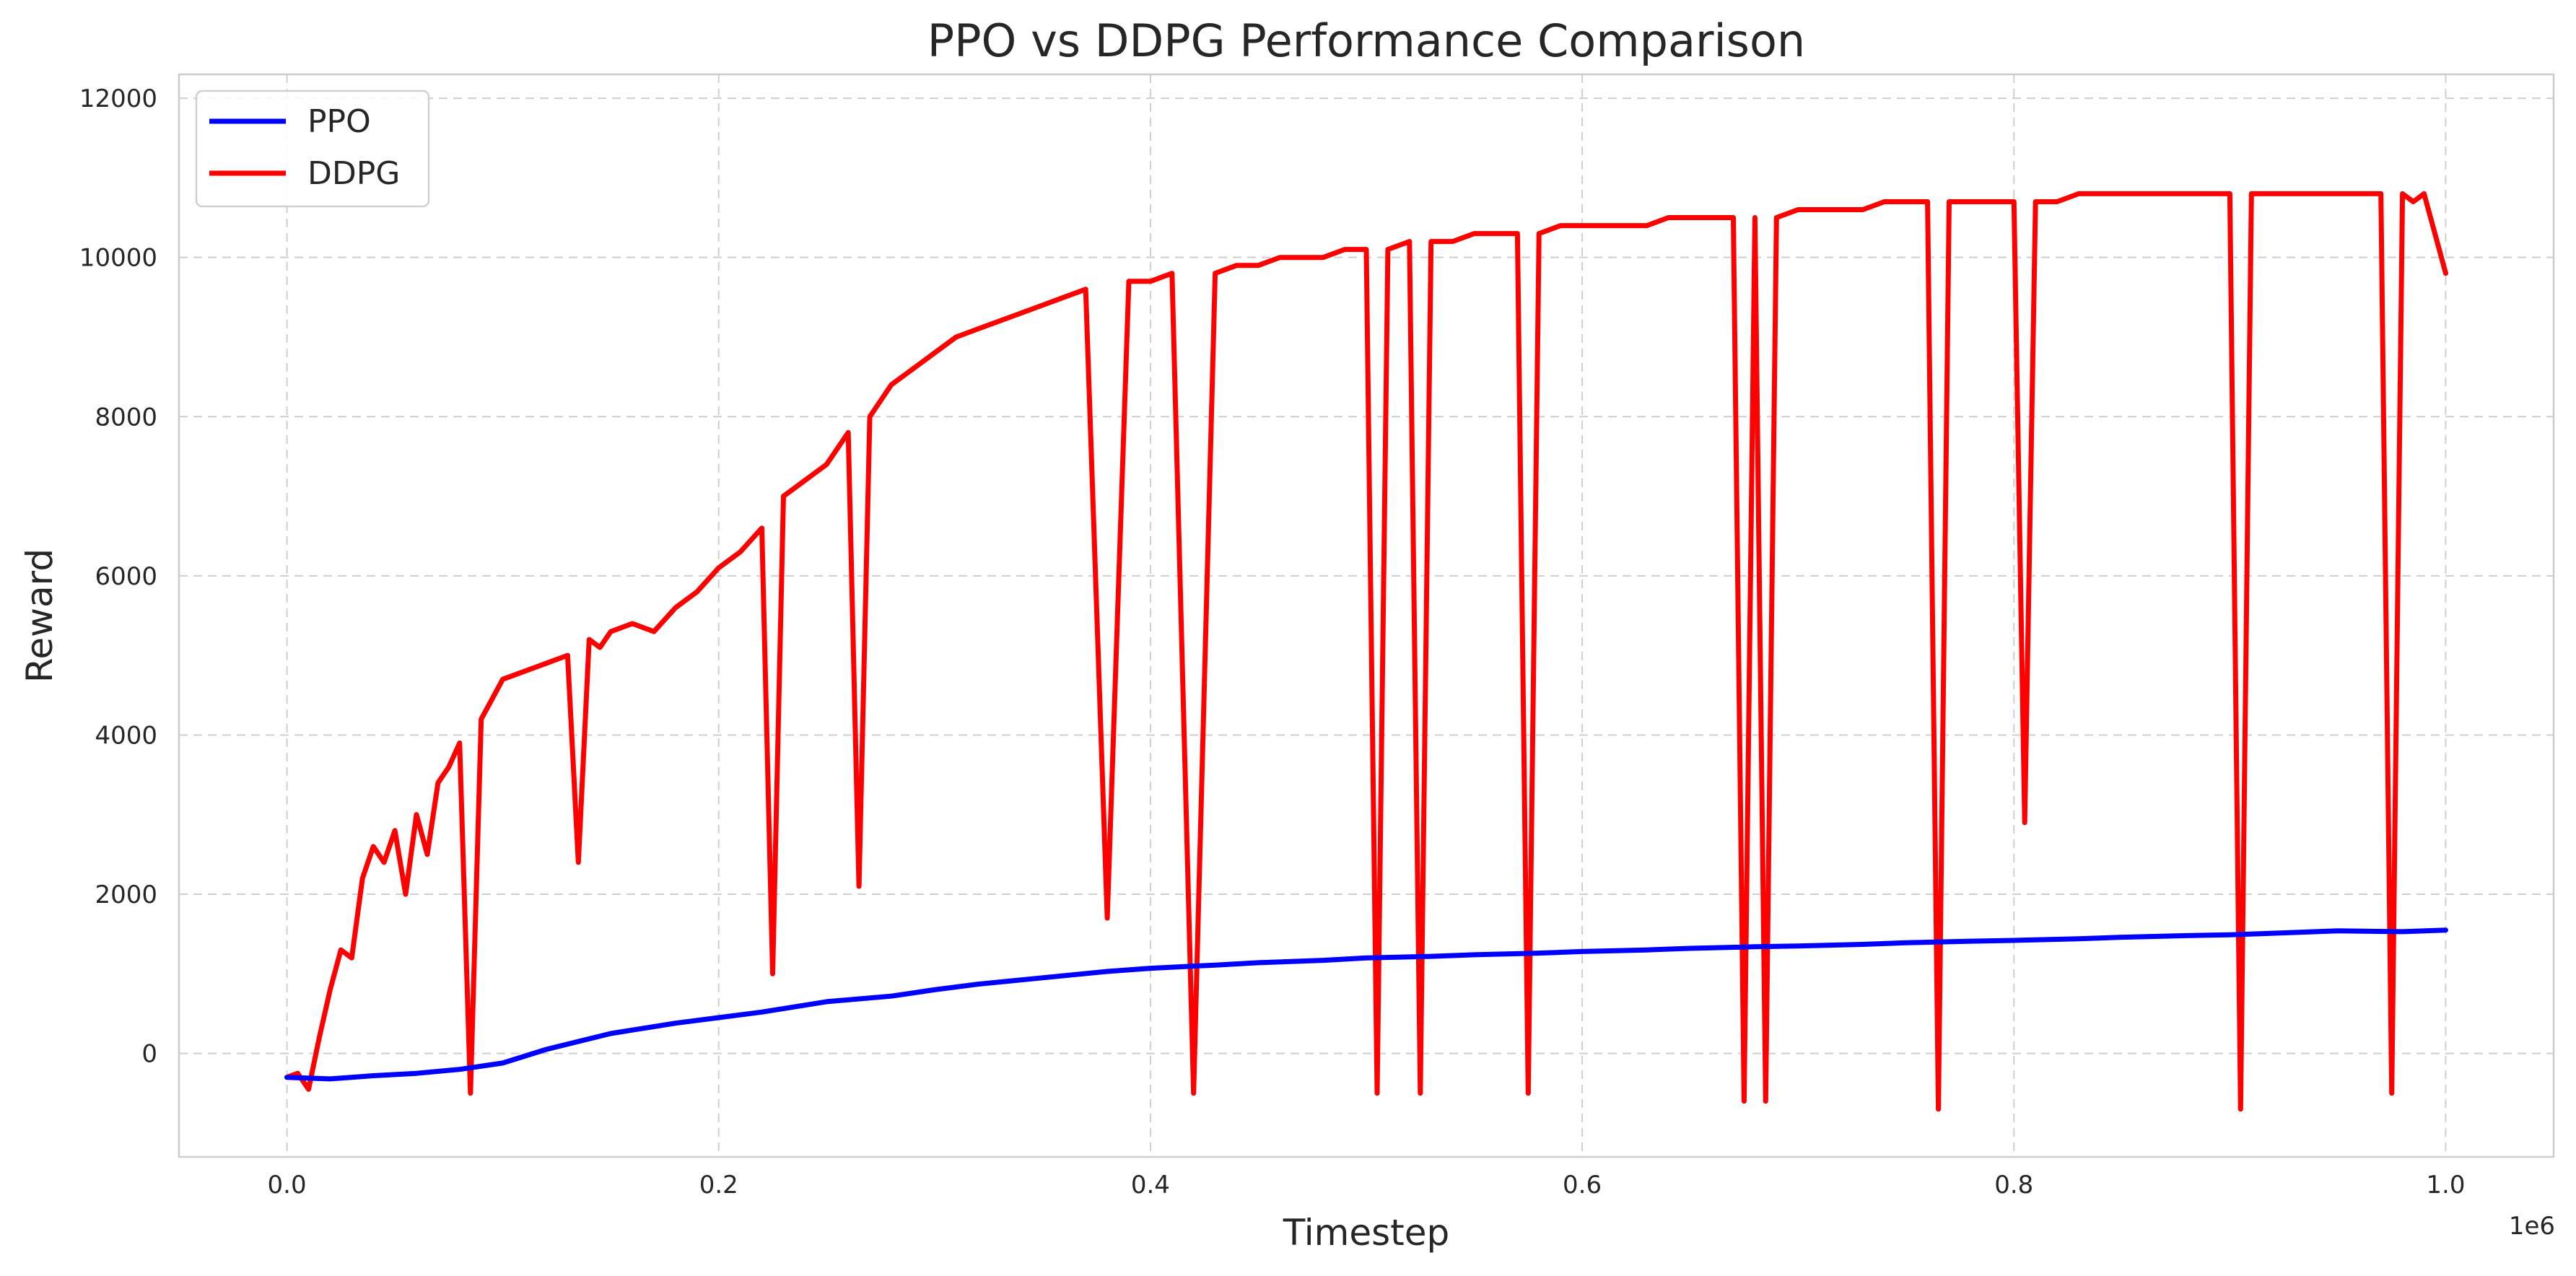 This screenshot has width=2576, height=1276. What do you see at coordinates (1366, 40) in the screenshot?
I see `chart-title: PPO vs DDPG Performance Comparison` at bounding box center [1366, 40].